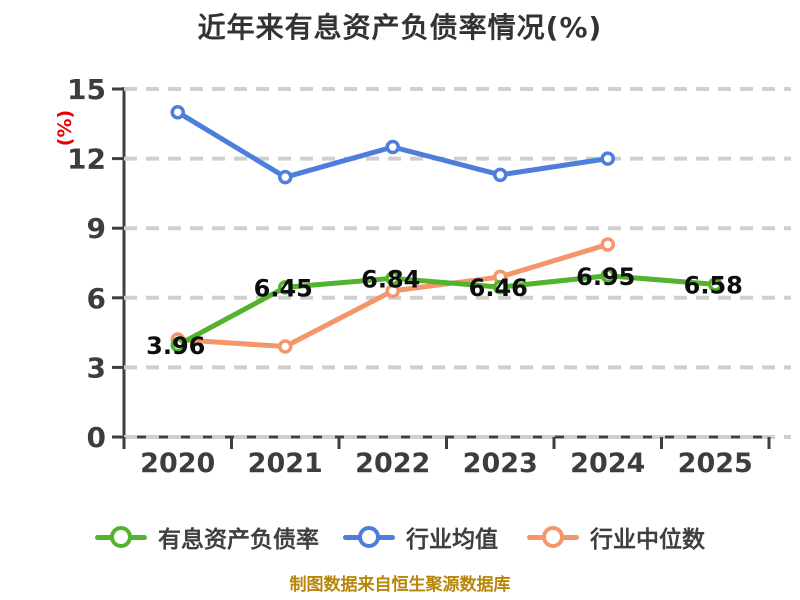 The height and width of the screenshot is (600, 800). I want to click on data-label: 6.58, so click(713, 285).